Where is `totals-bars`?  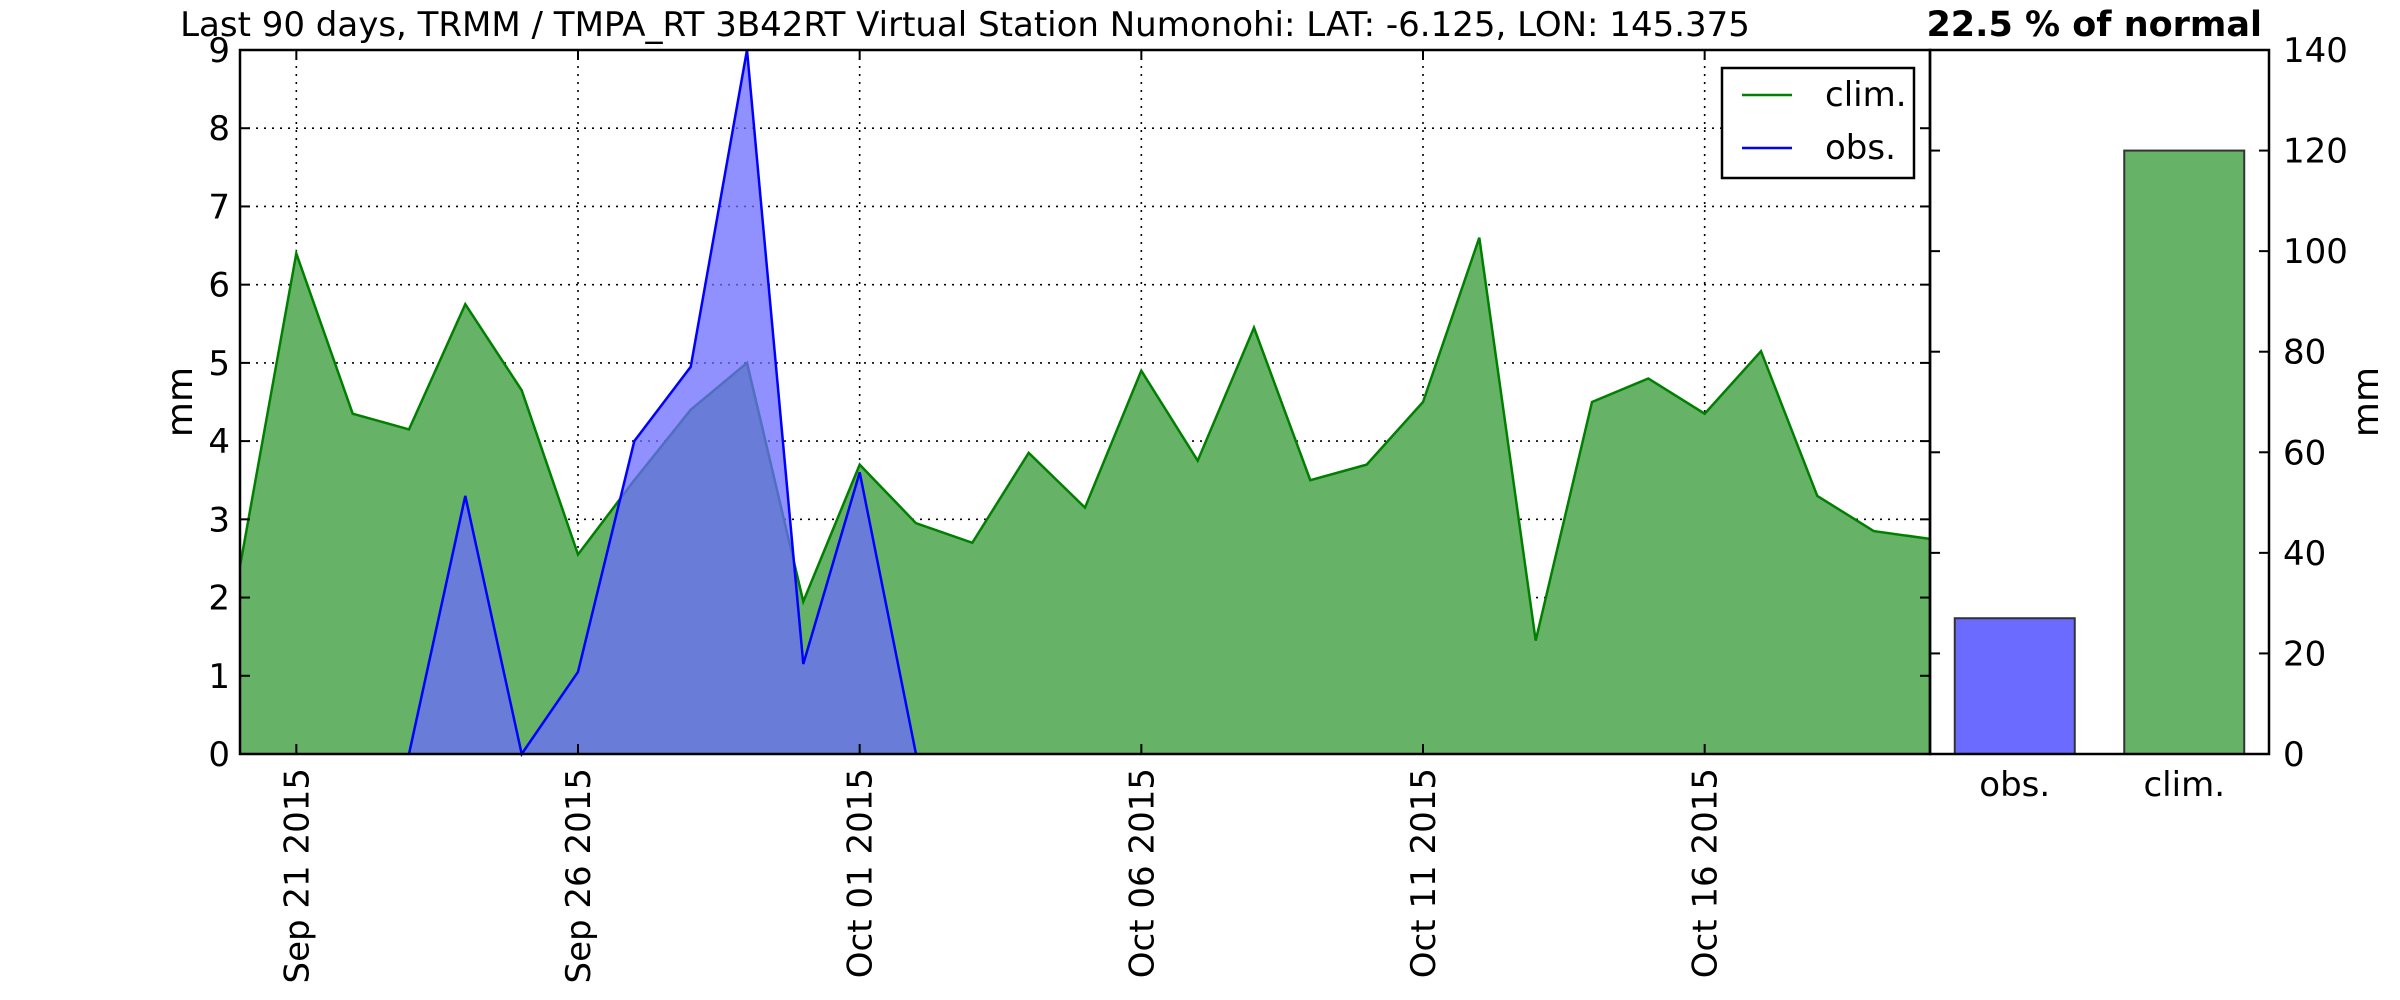
totals-bars is located at coordinates (2099, 452).